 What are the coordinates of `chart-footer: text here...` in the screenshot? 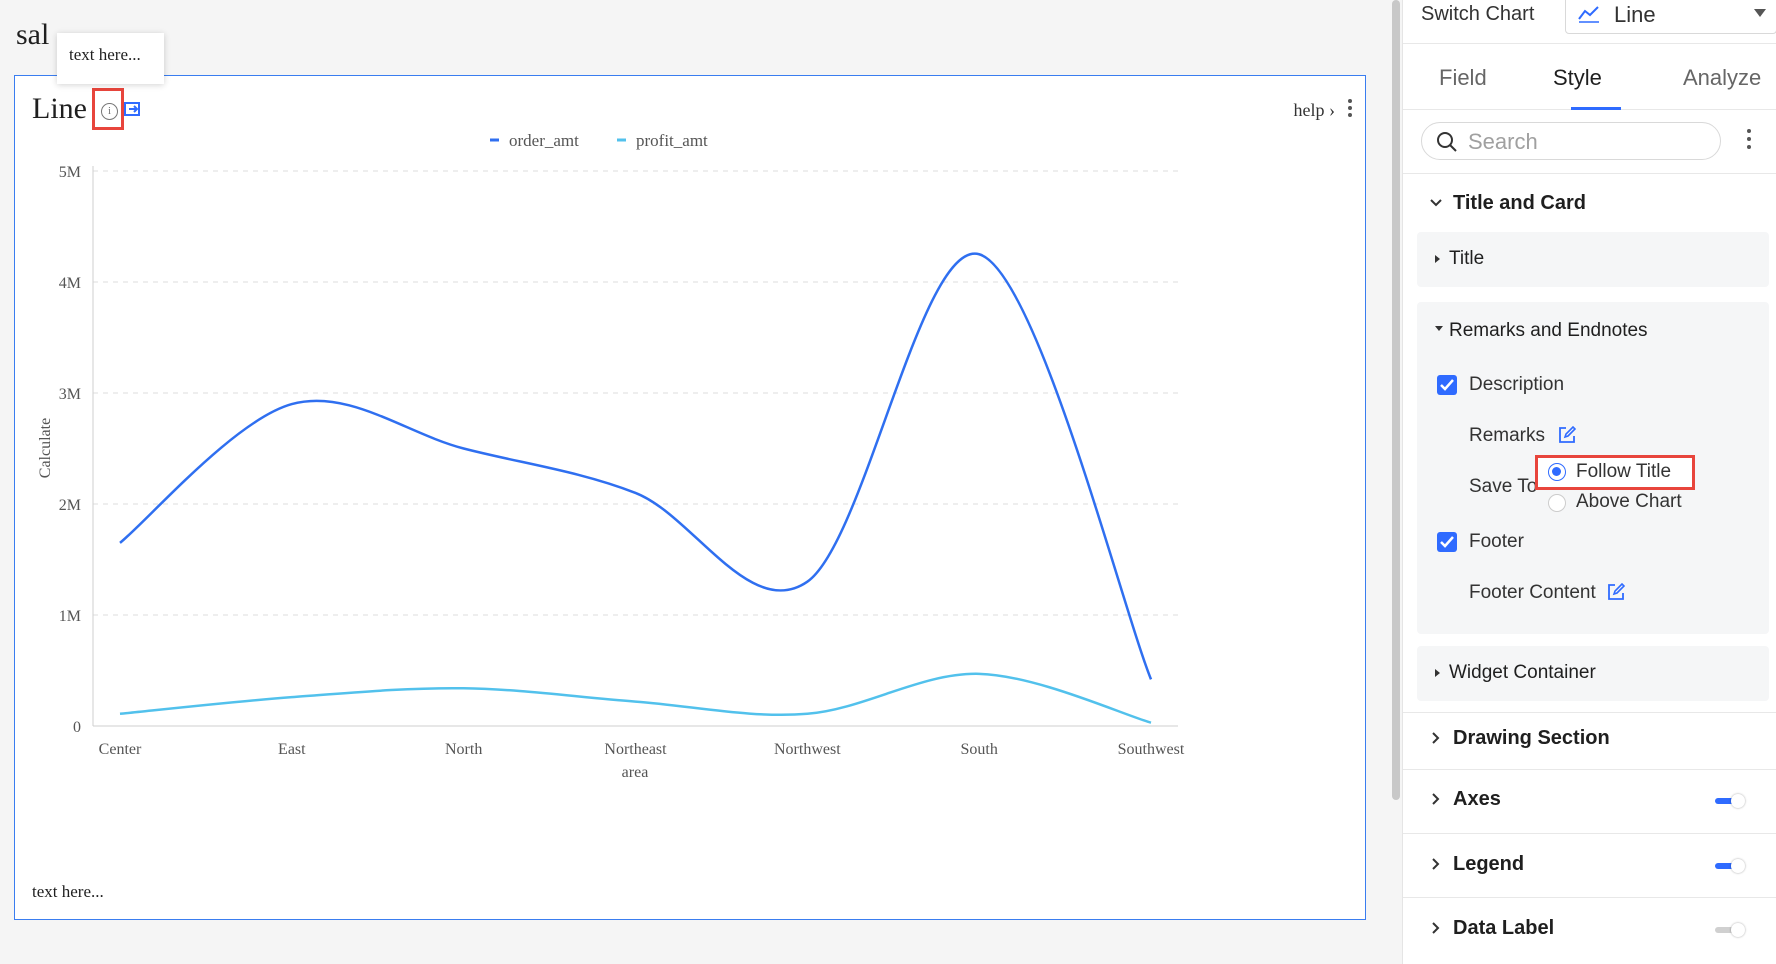 It's located at (68, 891).